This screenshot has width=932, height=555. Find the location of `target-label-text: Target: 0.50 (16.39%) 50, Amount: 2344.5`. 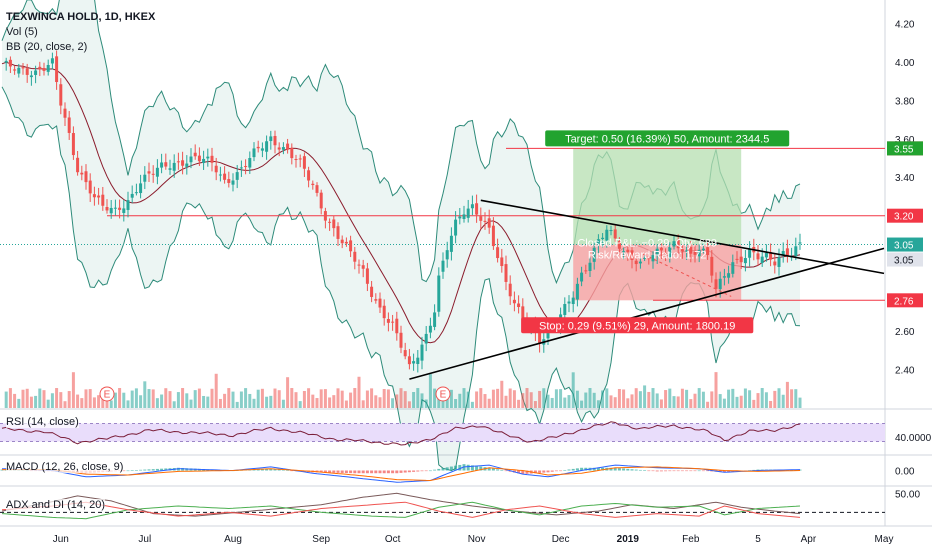

target-label-text: Target: 0.50 (16.39%) 50, Amount: 2344.5 is located at coordinates (667, 139).